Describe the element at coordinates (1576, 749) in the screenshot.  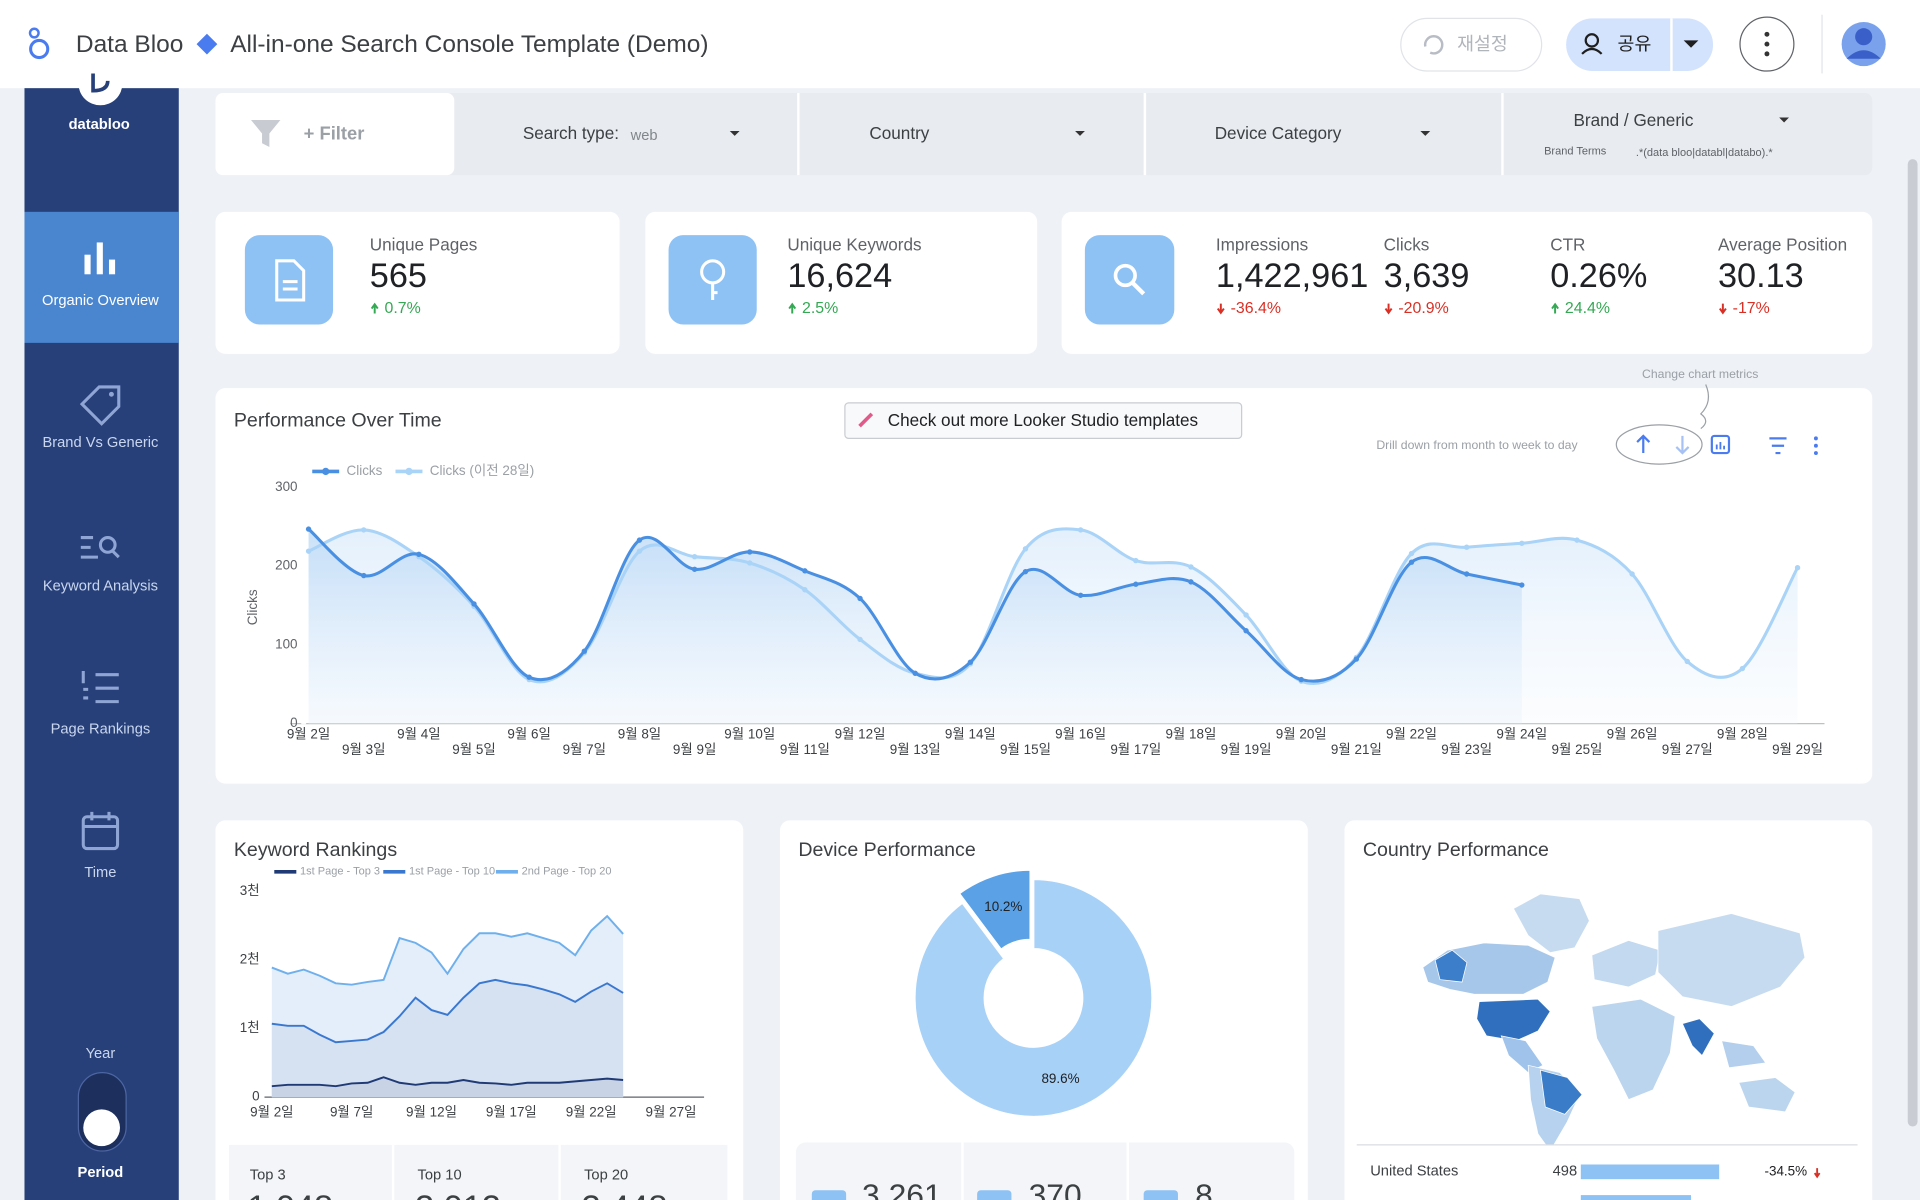
I see `x-tick-label: 9월 25일` at that location.